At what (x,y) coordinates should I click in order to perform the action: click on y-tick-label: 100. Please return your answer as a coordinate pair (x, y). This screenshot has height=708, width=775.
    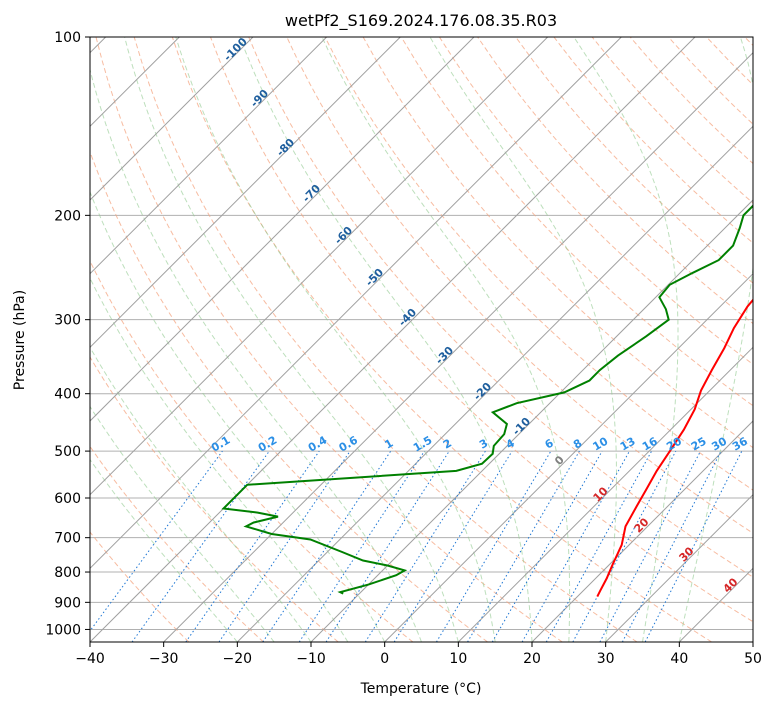
    Looking at the image, I should click on (67, 38).